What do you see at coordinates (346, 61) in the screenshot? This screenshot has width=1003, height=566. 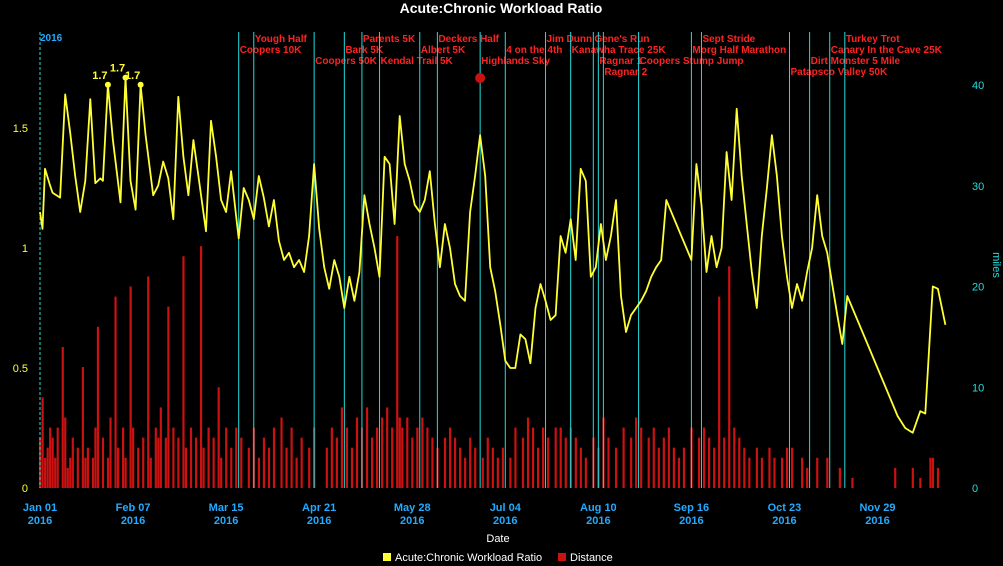 I see `event-label: Coopers 50K` at bounding box center [346, 61].